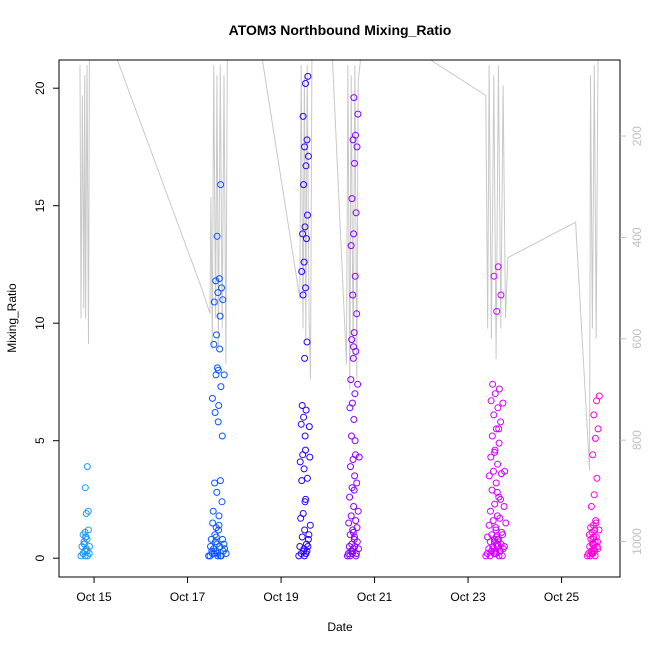  I want to click on y-tick-label: 15, so click(40, 206).